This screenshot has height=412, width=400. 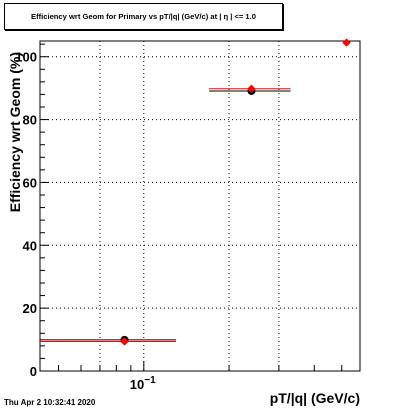 What do you see at coordinates (30, 245) in the screenshot?
I see `y-tick-label: 40` at bounding box center [30, 245].